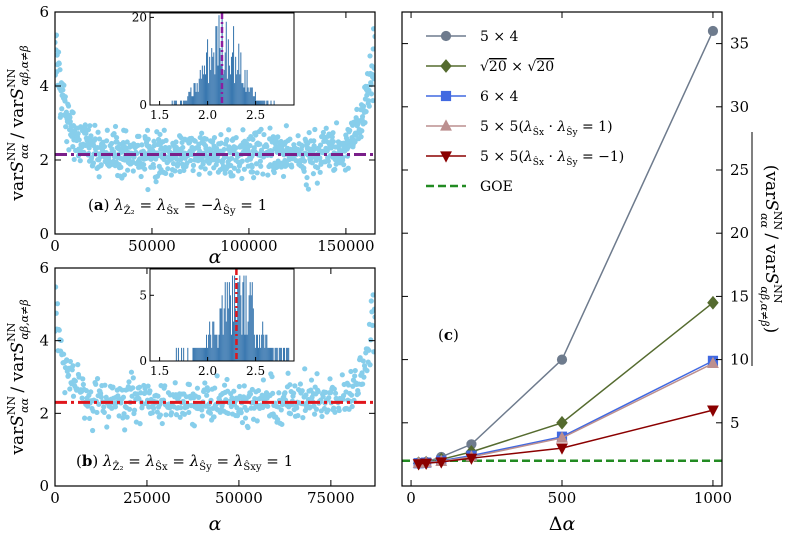  I want to click on a-ytick-label: 2, so click(44, 160).